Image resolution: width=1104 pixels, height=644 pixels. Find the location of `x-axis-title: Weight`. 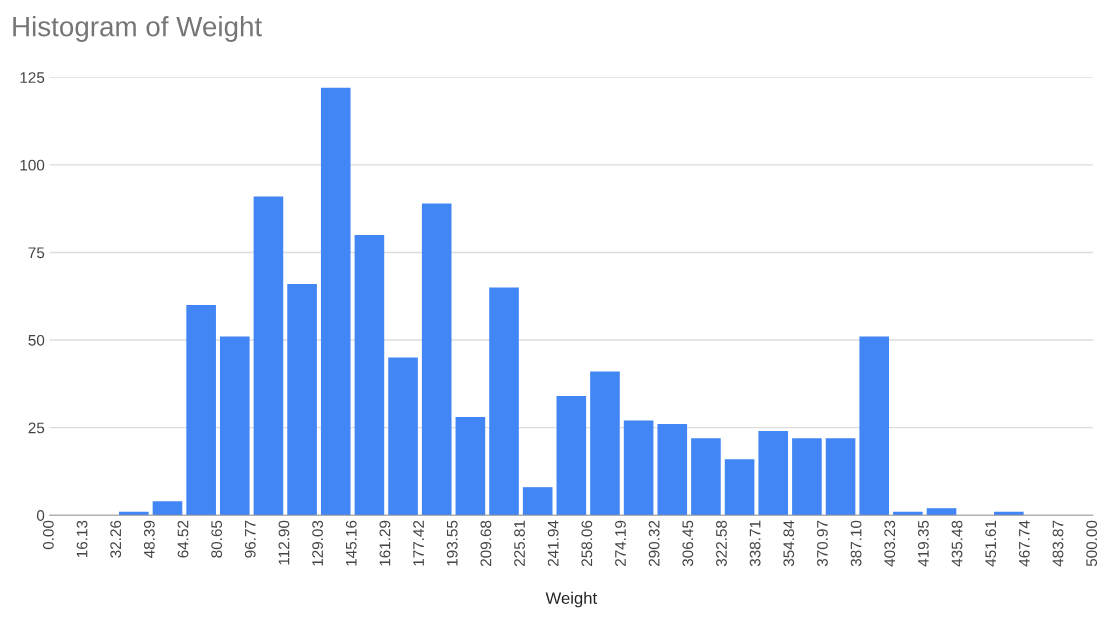

x-axis-title: Weight is located at coordinates (571, 599).